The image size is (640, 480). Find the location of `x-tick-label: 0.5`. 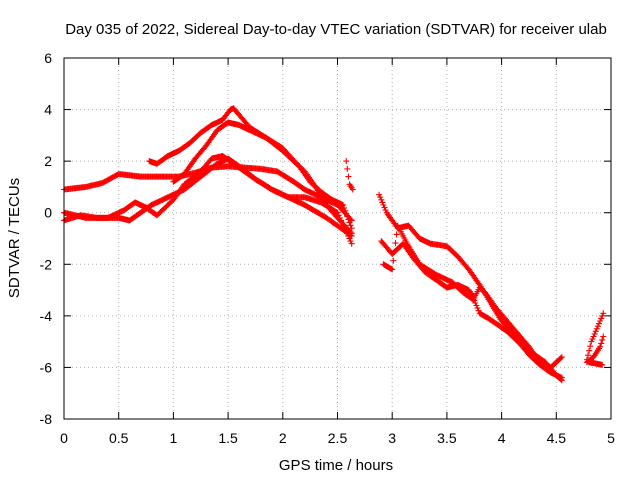

x-tick-label: 0.5 is located at coordinates (119, 438).